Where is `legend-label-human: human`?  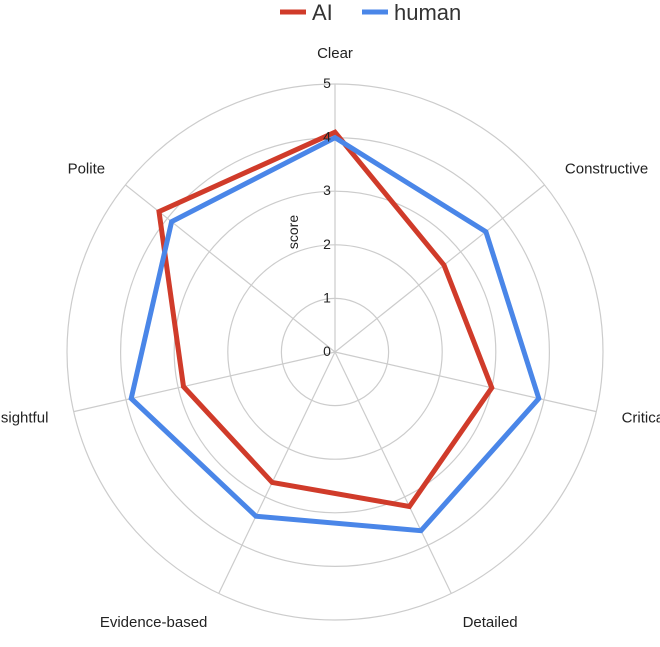 legend-label-human: human is located at coordinates (427, 12).